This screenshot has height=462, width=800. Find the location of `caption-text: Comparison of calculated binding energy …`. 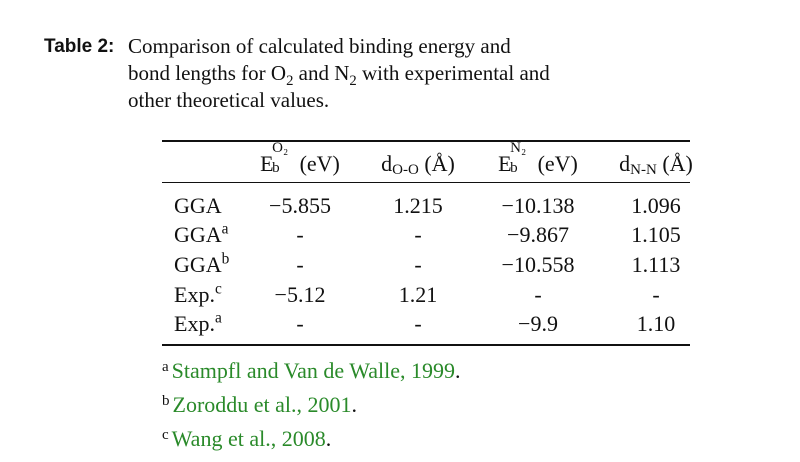

caption-text: Comparison of calculated binding energy … is located at coordinates (371, 73).